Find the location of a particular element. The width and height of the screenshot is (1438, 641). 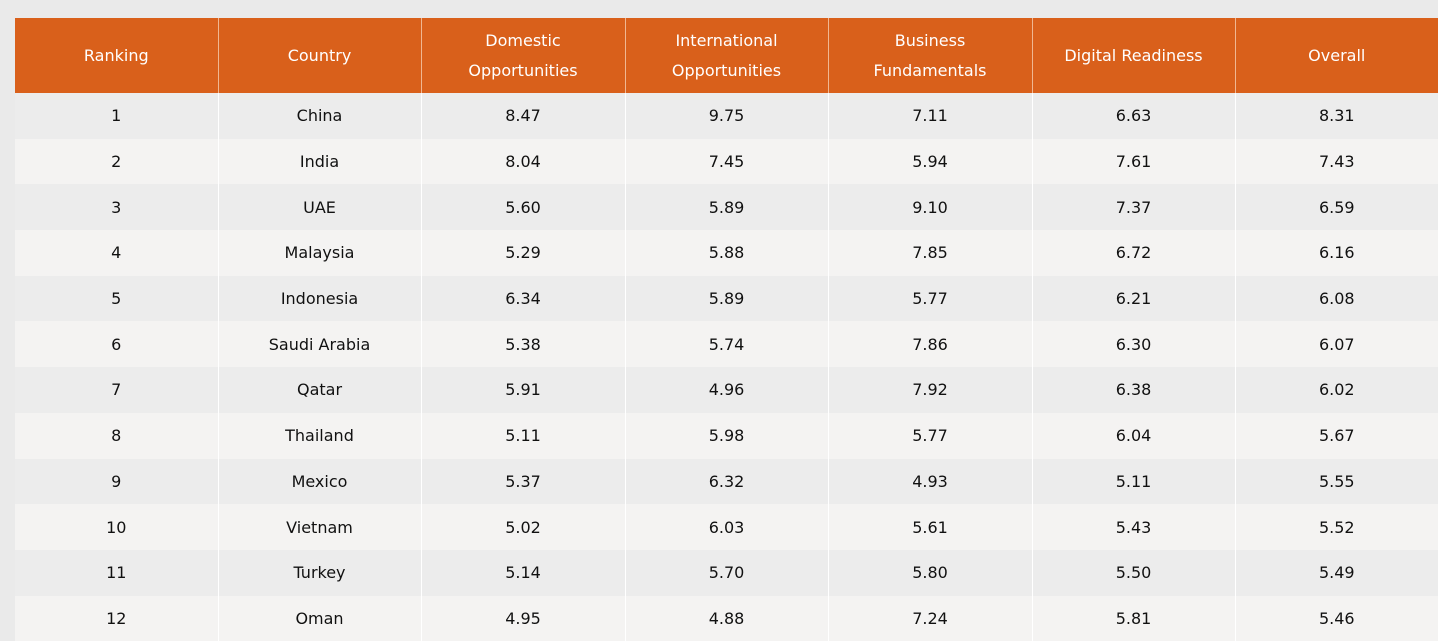

domestic-opportunities-cell: 5.60 is located at coordinates (523, 207).